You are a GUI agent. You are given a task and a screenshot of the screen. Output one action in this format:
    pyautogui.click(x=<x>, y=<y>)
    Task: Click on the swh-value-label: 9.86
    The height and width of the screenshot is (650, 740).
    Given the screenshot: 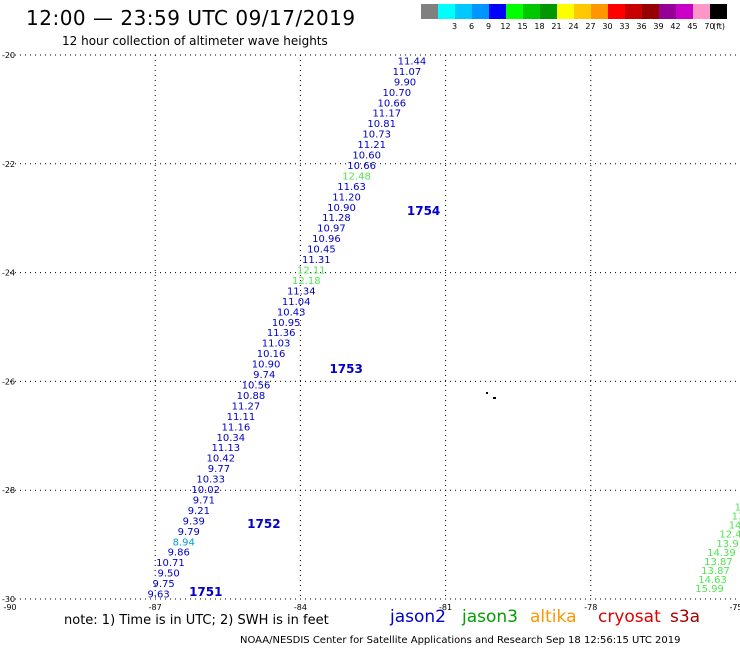 What is the action you would take?
    pyautogui.click(x=179, y=553)
    